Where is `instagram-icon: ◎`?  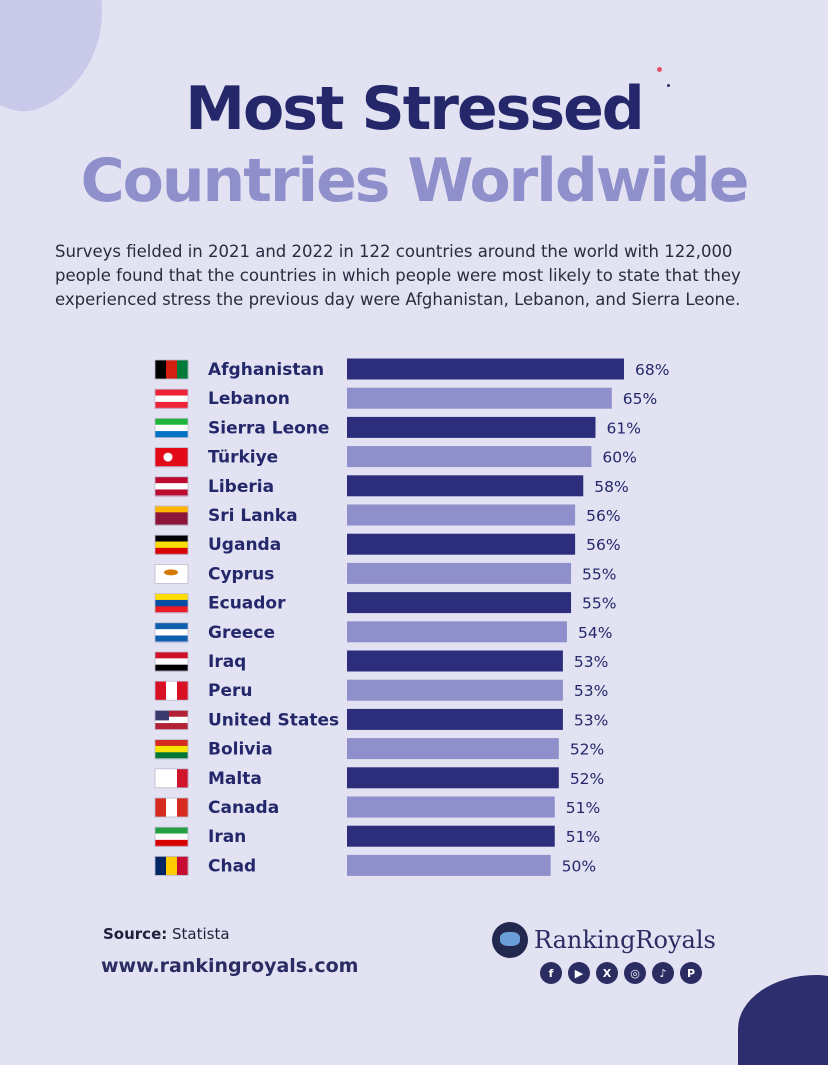 instagram-icon: ◎ is located at coordinates (635, 973).